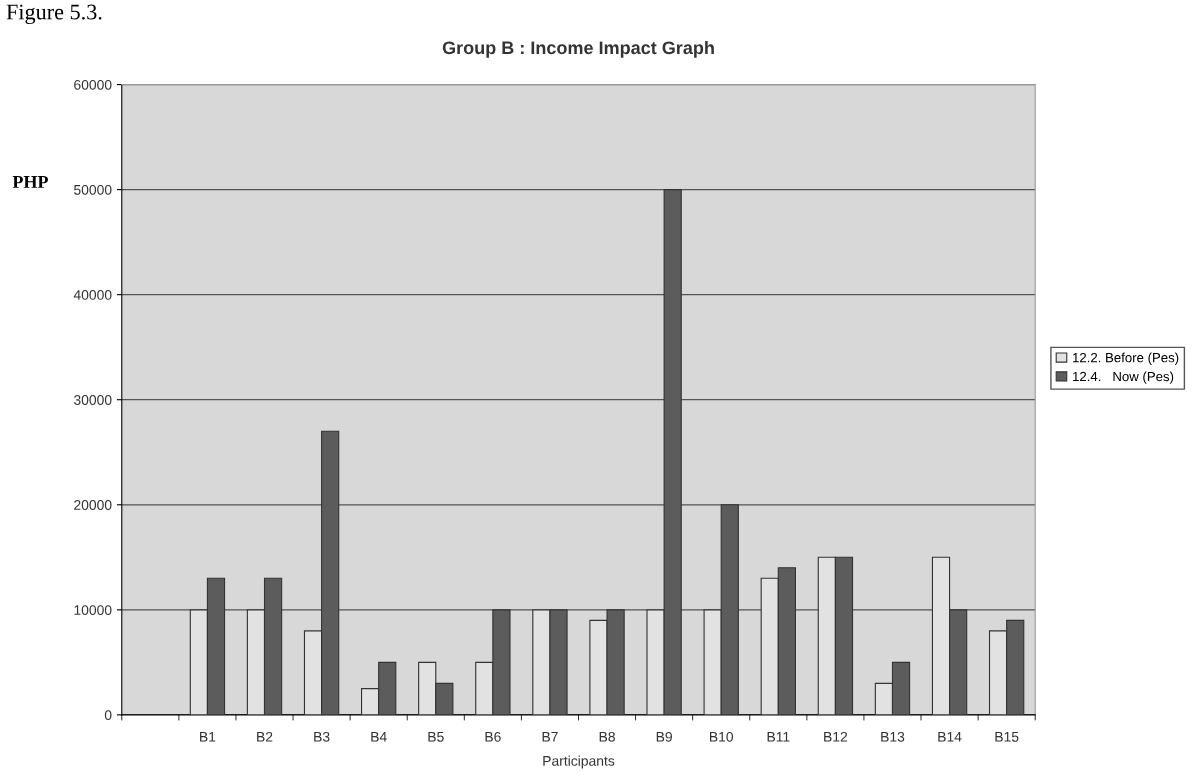 Image resolution: width=1194 pixels, height=783 pixels. What do you see at coordinates (1126, 358) in the screenshot?
I see `legend-label: 12.2. Before (Pes)` at bounding box center [1126, 358].